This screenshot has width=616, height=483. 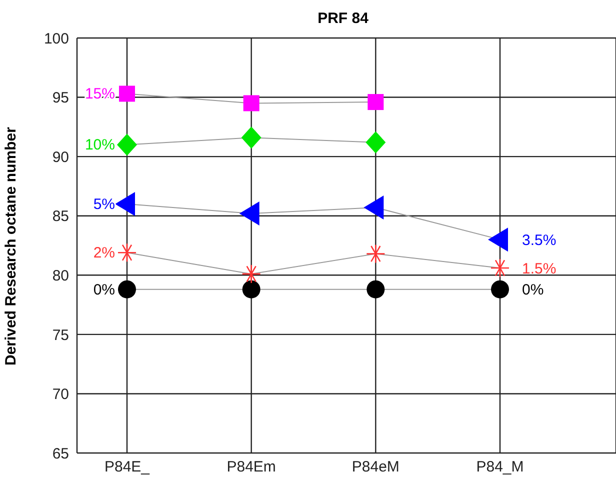 What do you see at coordinates (104, 204) in the screenshot?
I see `series-label: 5%` at bounding box center [104, 204].